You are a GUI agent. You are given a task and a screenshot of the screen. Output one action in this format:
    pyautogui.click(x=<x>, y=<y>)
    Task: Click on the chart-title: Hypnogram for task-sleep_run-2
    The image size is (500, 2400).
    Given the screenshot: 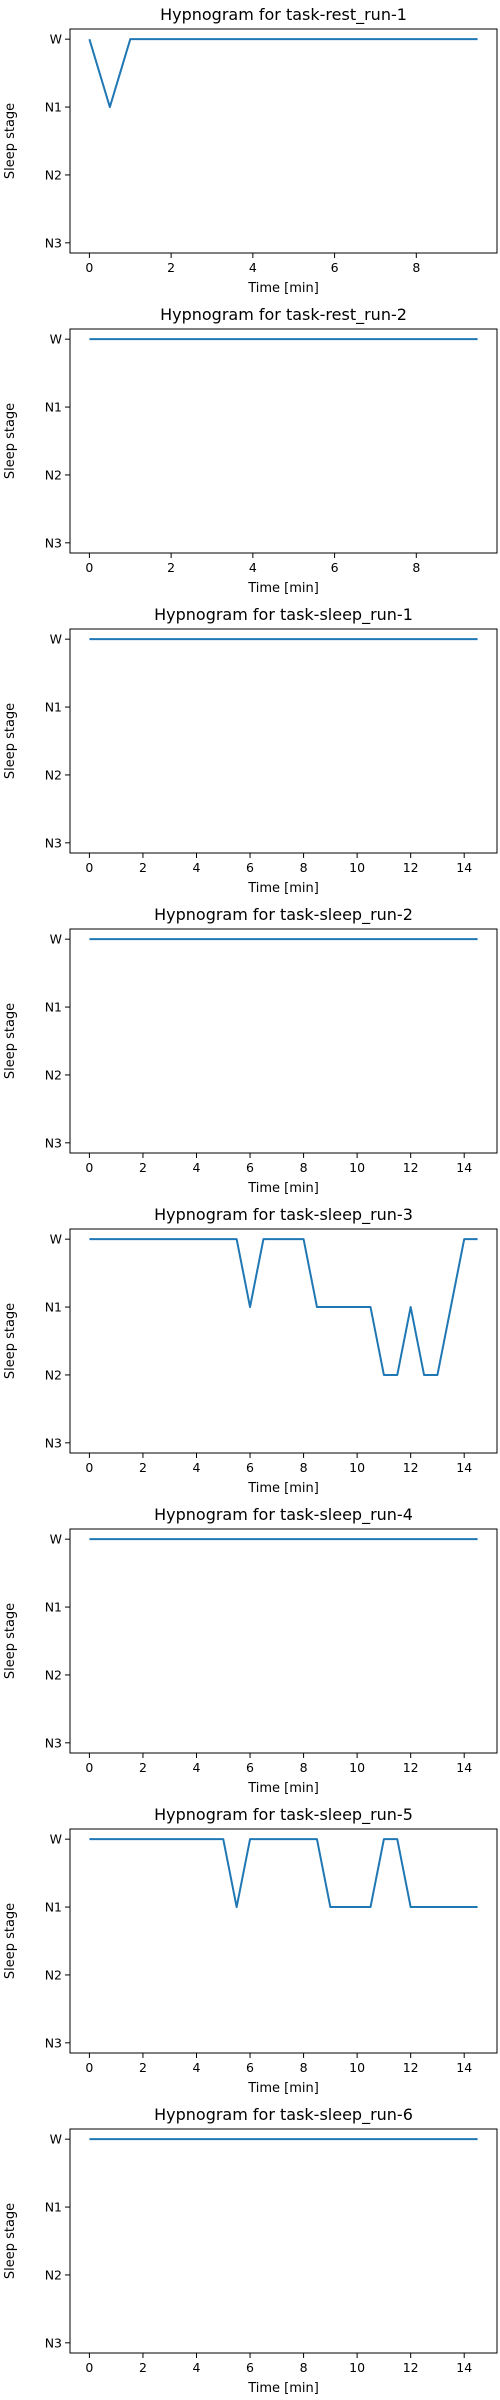 What is the action you would take?
    pyautogui.click(x=283, y=915)
    